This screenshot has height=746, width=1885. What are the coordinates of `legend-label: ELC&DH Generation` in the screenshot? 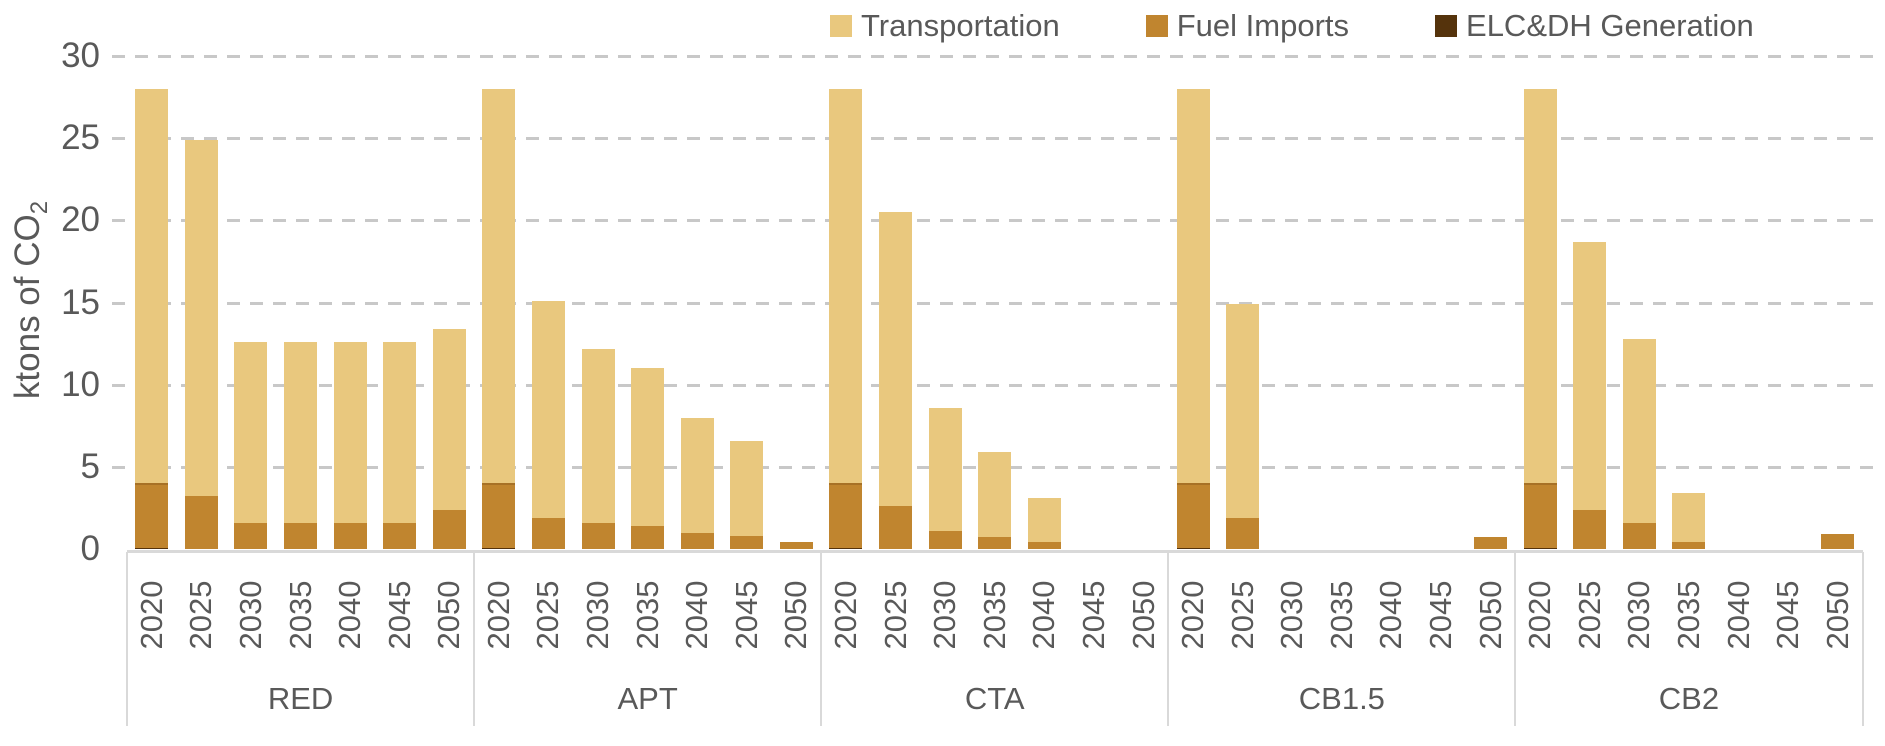 It's located at (1610, 25).